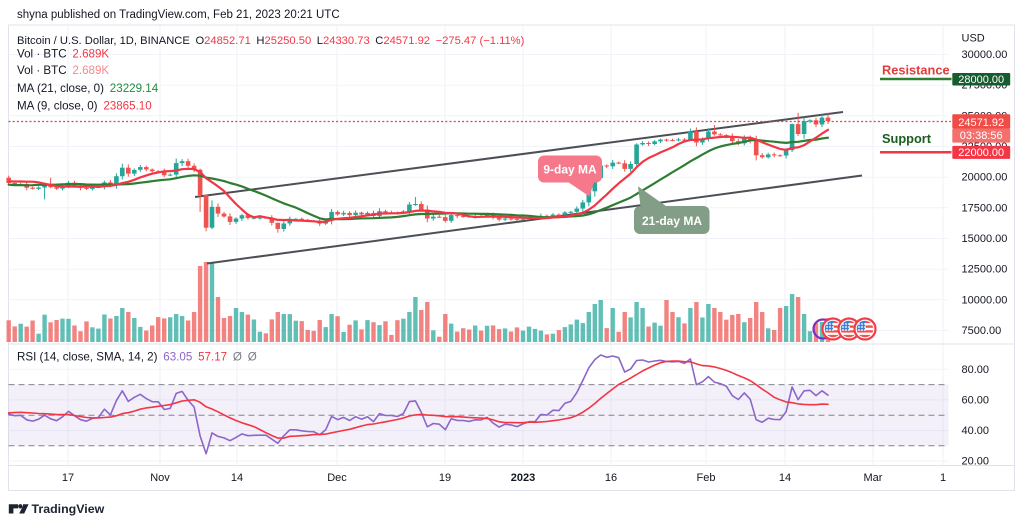  What do you see at coordinates (88, 88) in the screenshot?
I see `svg-text: MA (21, close, 0) 23229.14` at bounding box center [88, 88].